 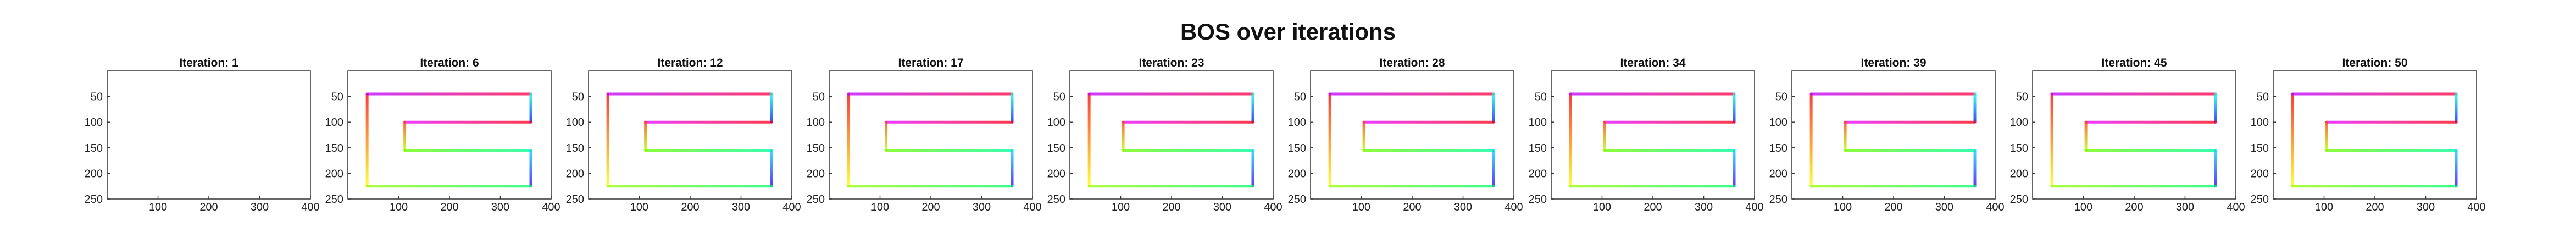 I want to click on panel-34: Iteration: 34 50 100 150 200 250 100 200 300 400, so click(x=1646, y=135).